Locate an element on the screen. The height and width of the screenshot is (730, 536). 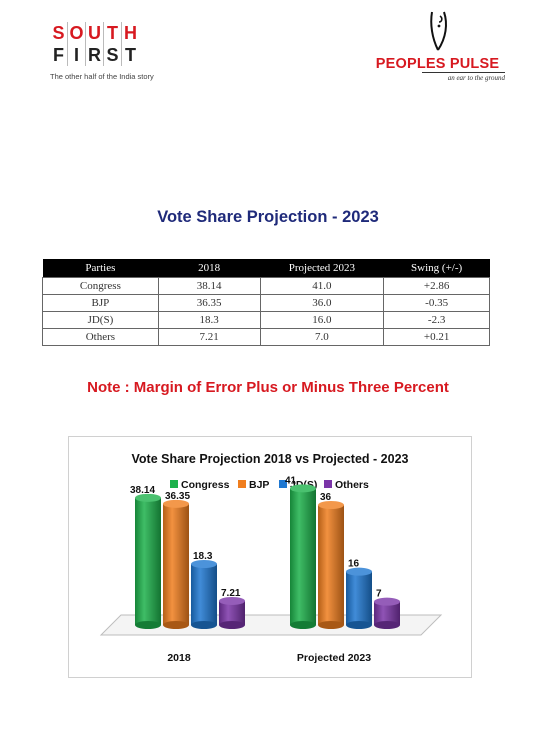
logo-row-south: S O U T H is located at coordinates (112, 33).